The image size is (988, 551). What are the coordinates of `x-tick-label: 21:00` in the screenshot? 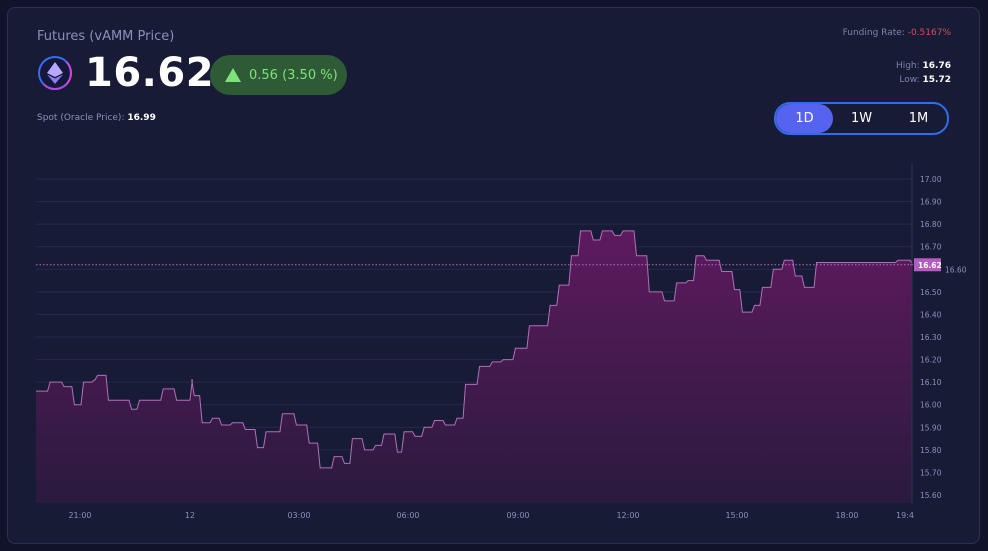 It's located at (79, 515).